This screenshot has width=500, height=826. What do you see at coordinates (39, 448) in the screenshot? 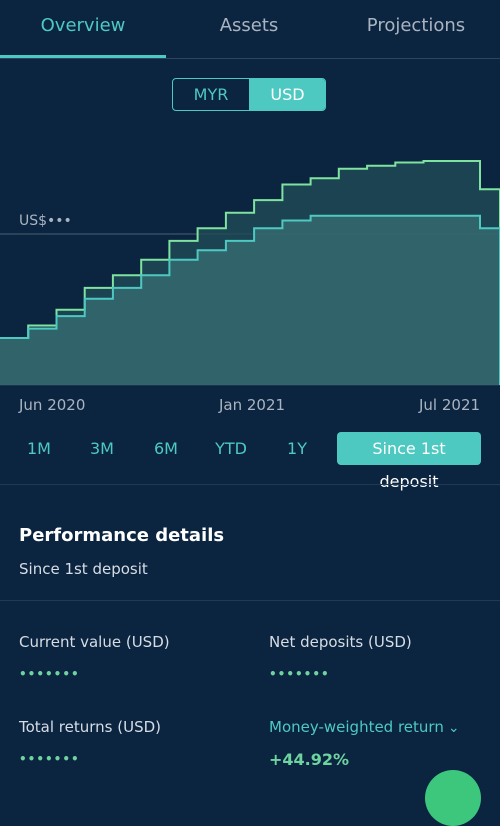
I see `range-1m-button: 1M` at bounding box center [39, 448].